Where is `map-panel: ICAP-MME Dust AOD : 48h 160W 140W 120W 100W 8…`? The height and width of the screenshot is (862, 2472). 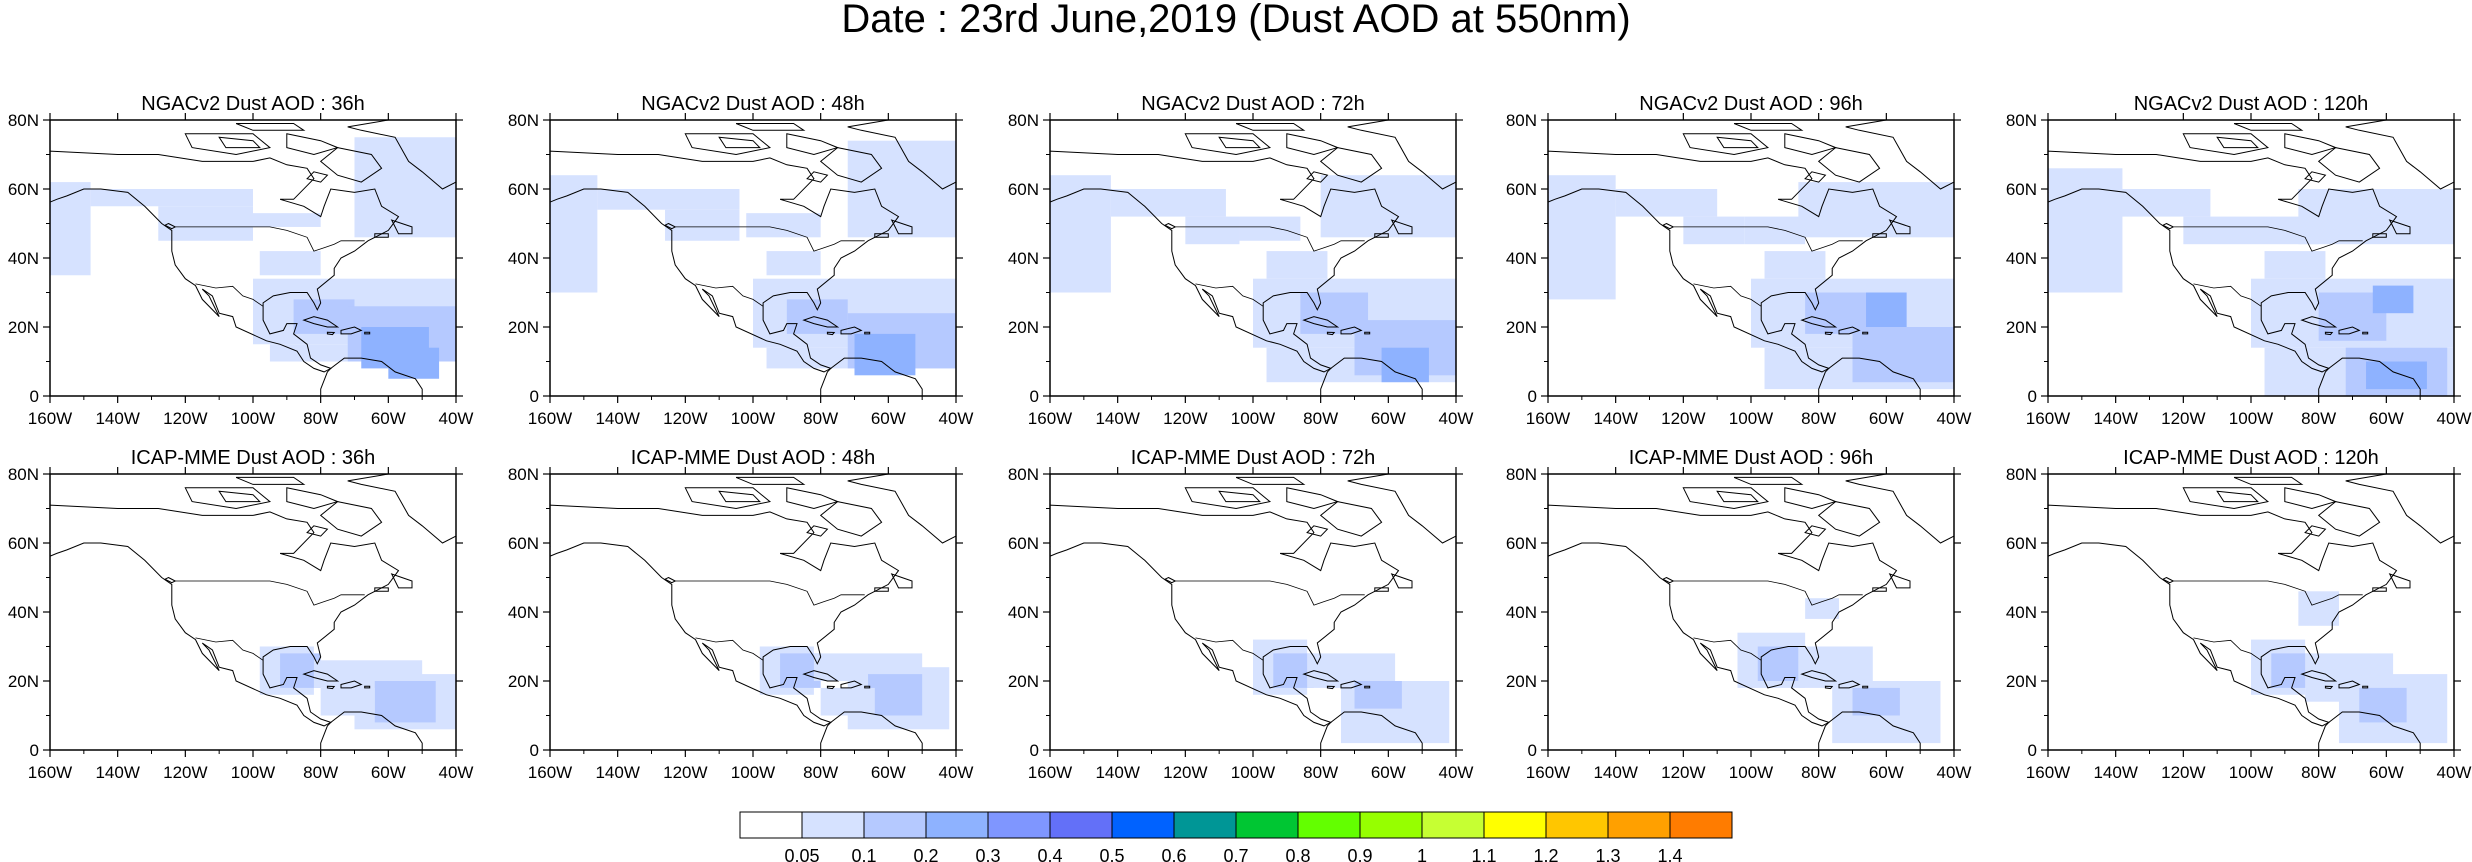 map-panel: ICAP-MME Dust AOD : 48h 160W 140W 120W 100W 8… is located at coordinates (741, 614).